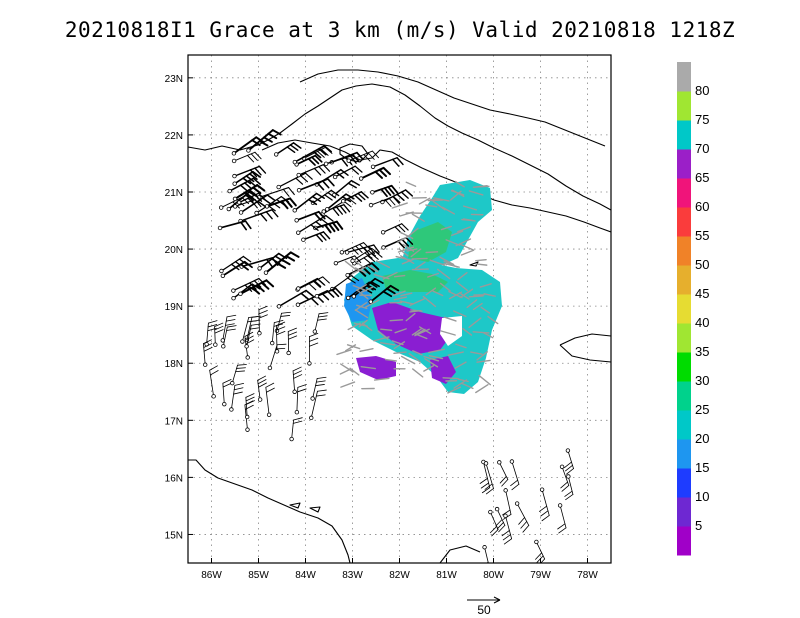  I want to click on colorbar-label: 25, so click(702, 409).